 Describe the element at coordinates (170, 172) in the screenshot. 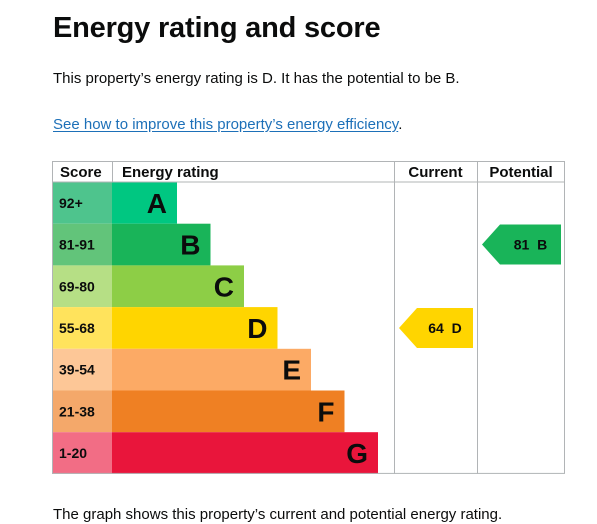

I see `header-energy-rating: Energy rating` at that location.